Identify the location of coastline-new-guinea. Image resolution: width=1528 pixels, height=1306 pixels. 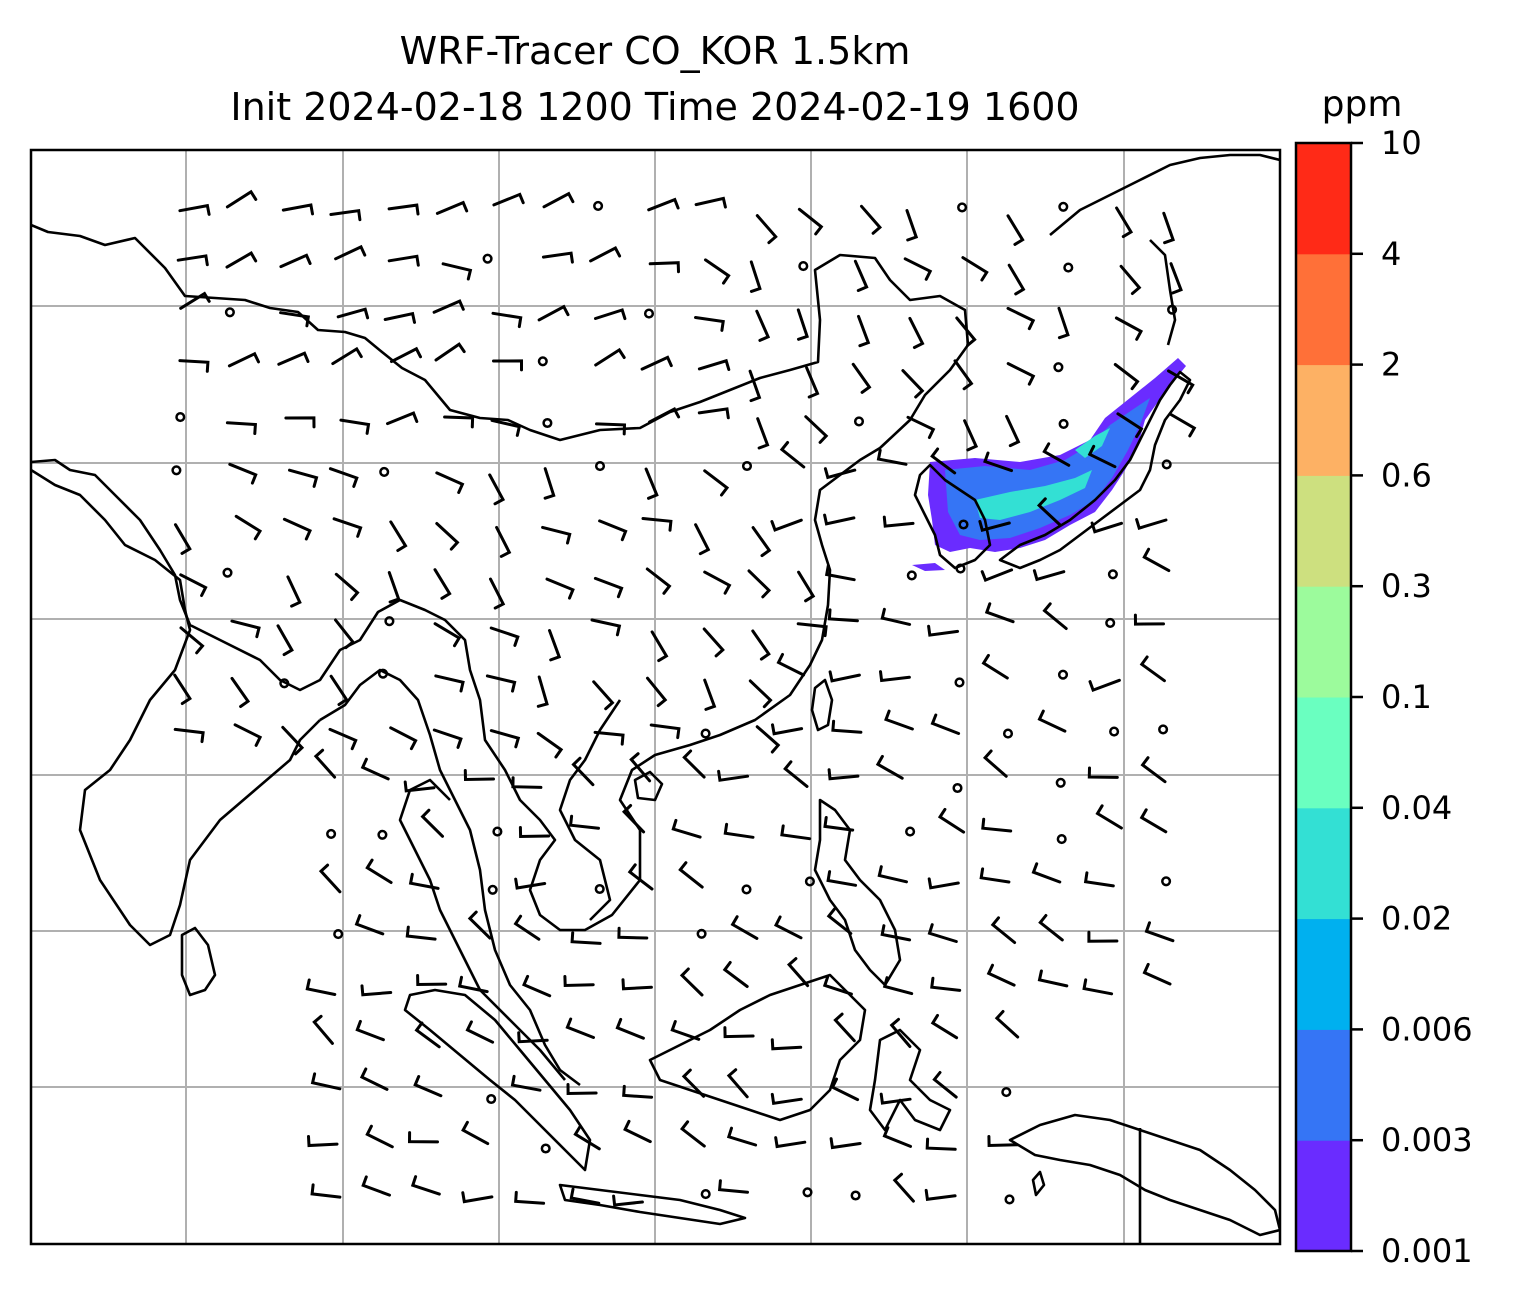
(1144, 1175).